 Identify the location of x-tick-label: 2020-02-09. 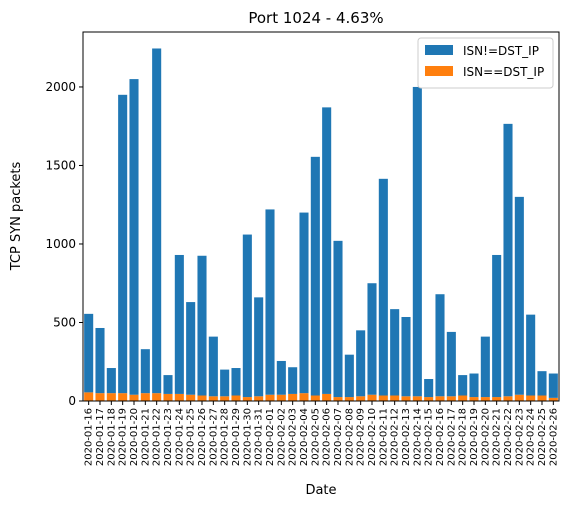
(361, 437).